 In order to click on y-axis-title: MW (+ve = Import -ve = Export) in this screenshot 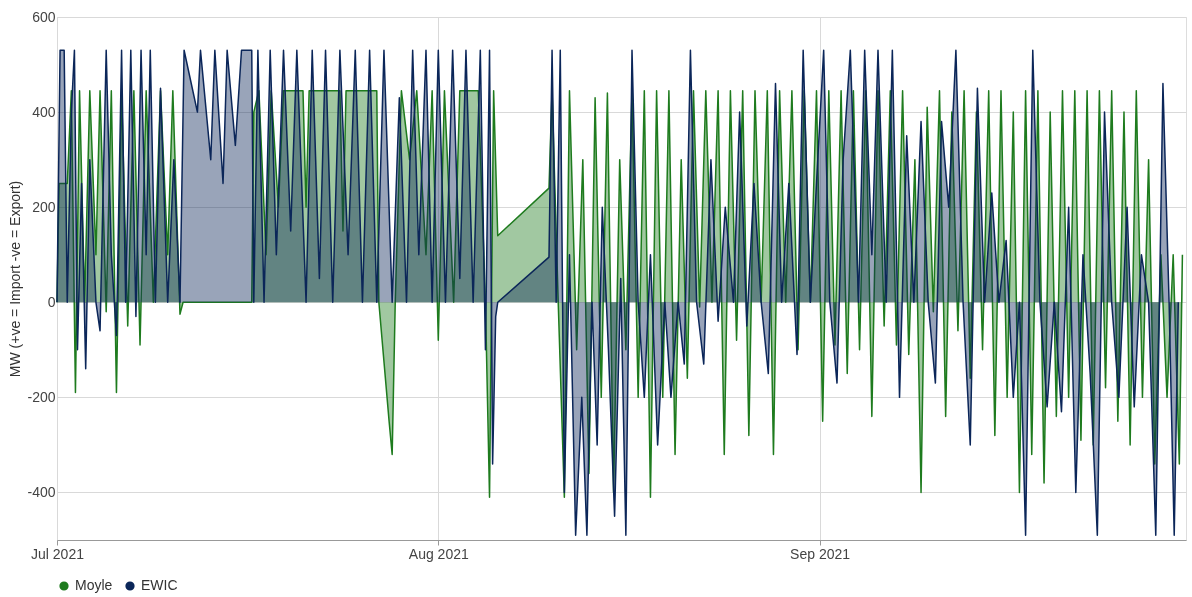, I will do `click(15, 279)`.